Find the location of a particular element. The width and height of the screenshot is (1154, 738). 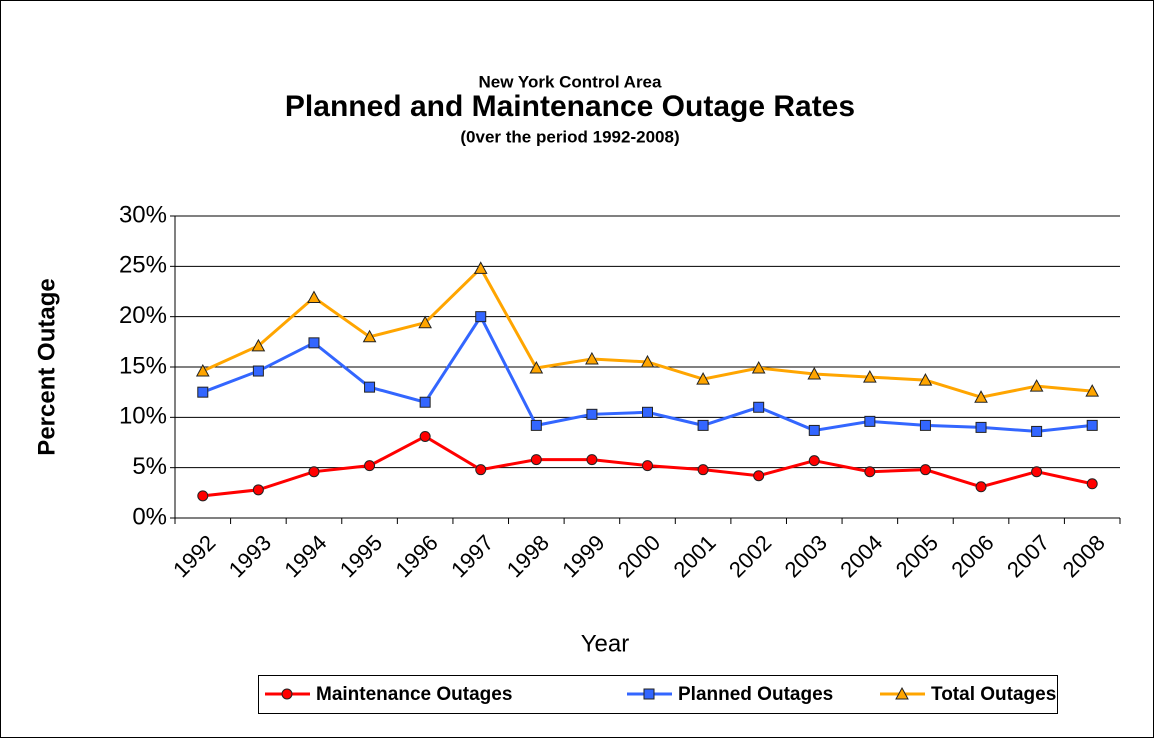

y-tick-label: 15% is located at coordinates (143, 365).